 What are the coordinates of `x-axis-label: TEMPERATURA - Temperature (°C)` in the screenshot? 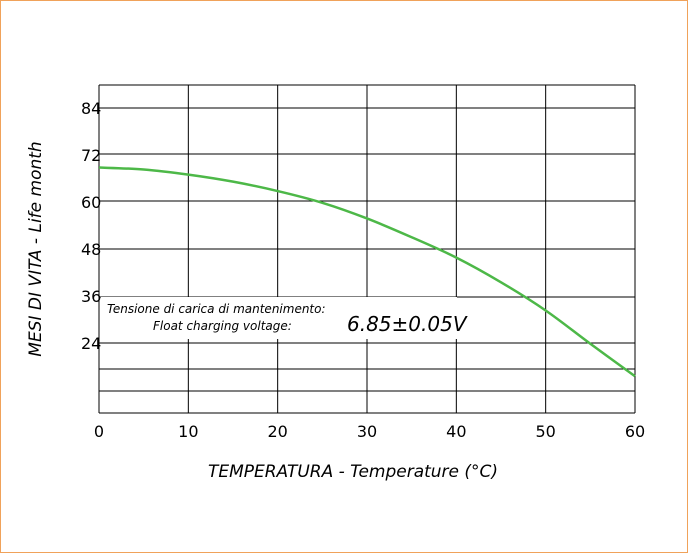 It's located at (353, 472).